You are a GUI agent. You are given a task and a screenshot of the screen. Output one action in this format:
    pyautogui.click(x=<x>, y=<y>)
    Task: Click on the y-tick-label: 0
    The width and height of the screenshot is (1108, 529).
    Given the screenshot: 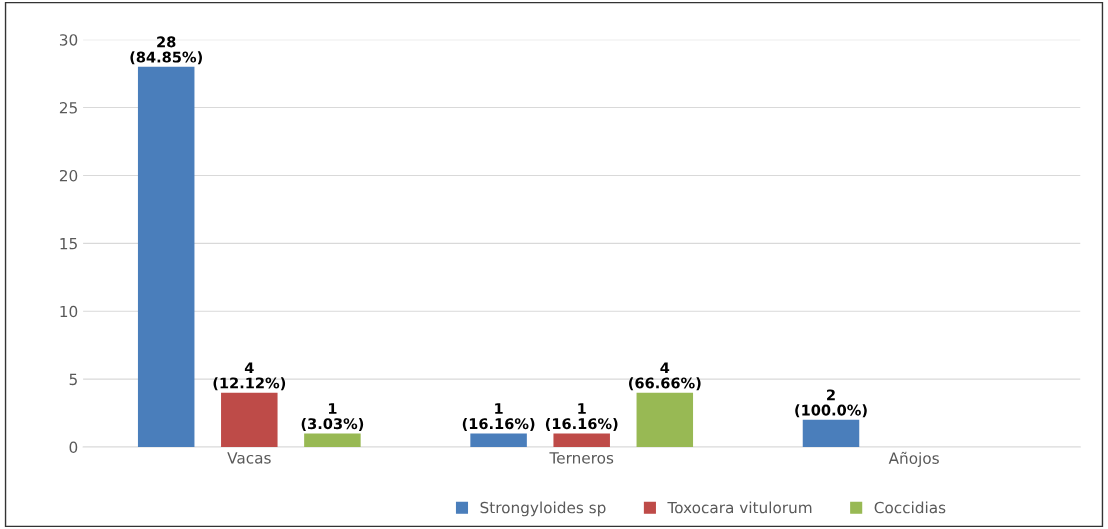 What is the action you would take?
    pyautogui.click(x=73, y=447)
    